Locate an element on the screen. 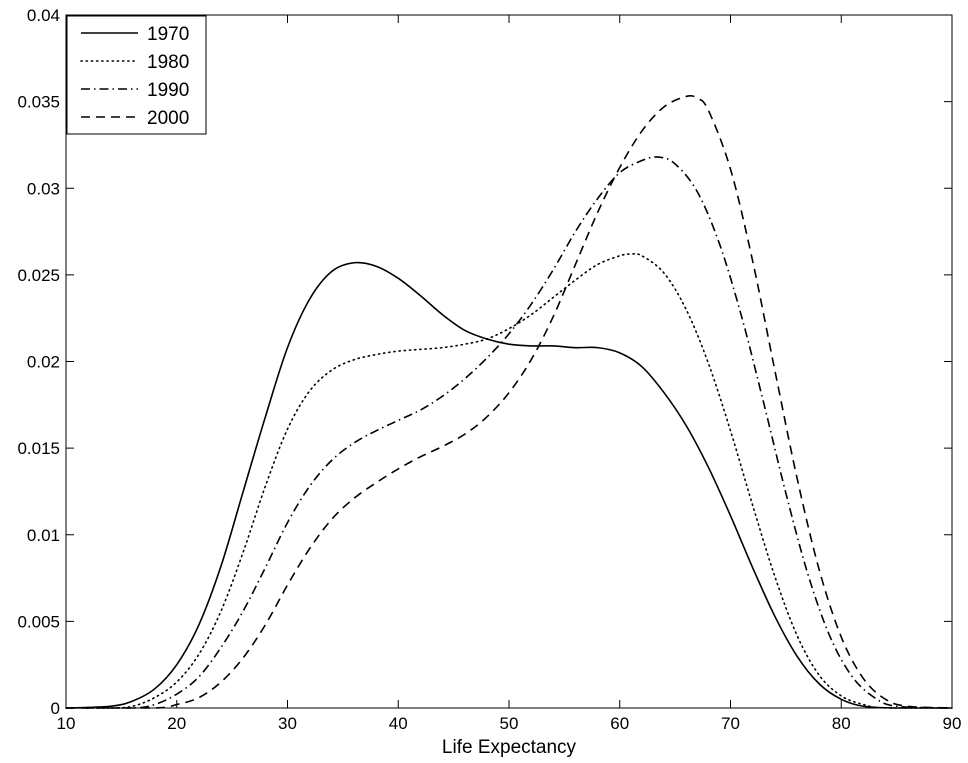 The image size is (968, 763). x-tick-label: 10 is located at coordinates (66, 723).